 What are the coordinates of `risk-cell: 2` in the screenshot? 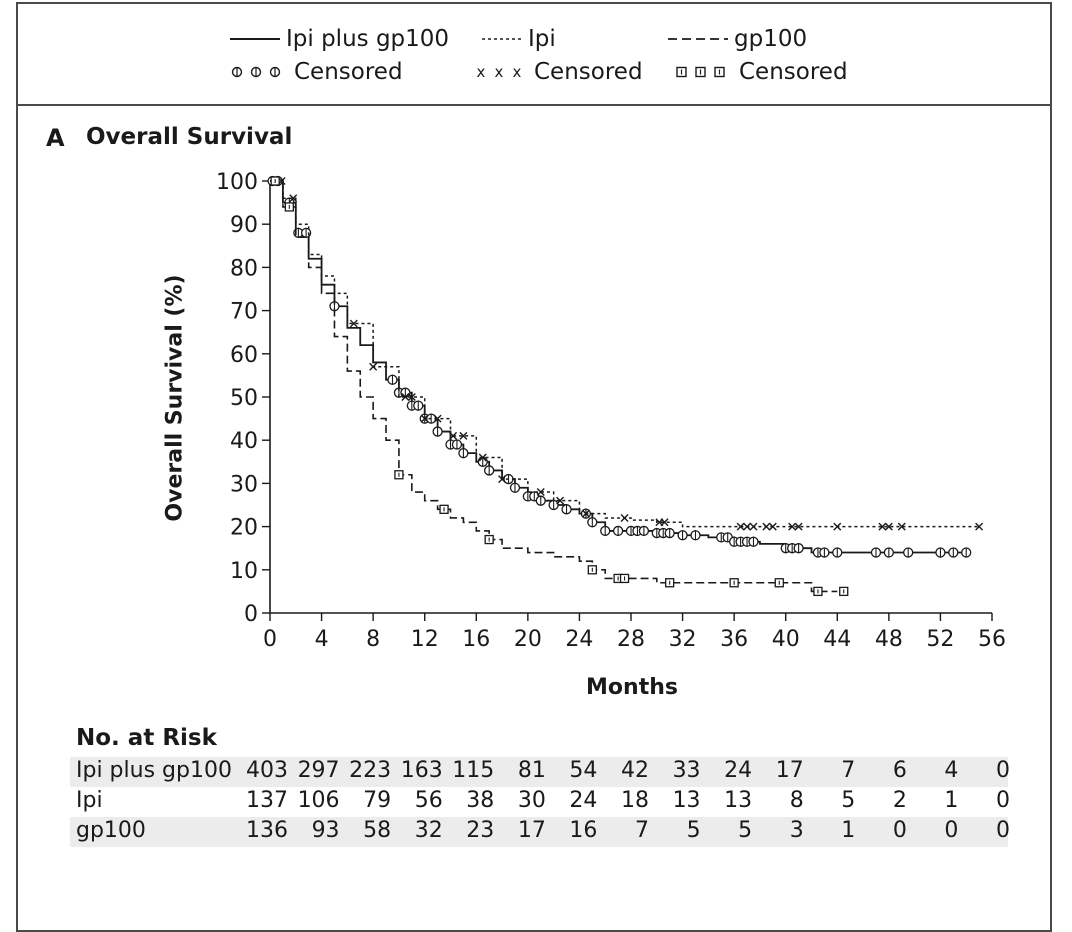 It's located at (899, 800).